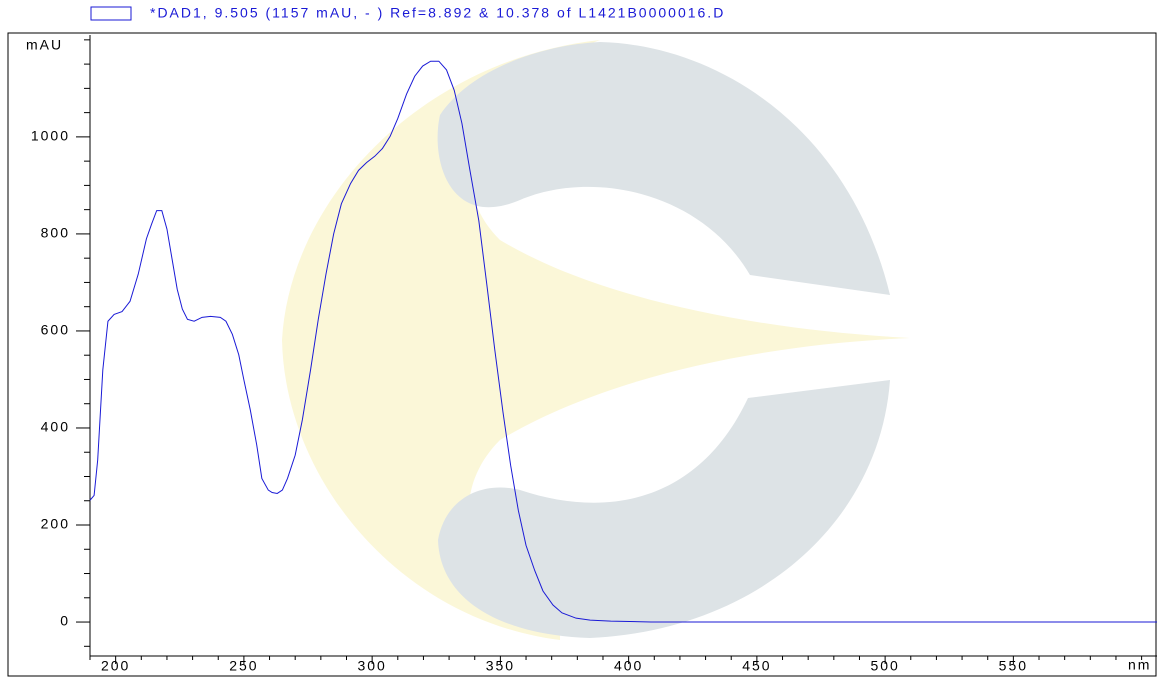  Describe the element at coordinates (55, 330) in the screenshot. I see `y-tick-label: 600` at that location.